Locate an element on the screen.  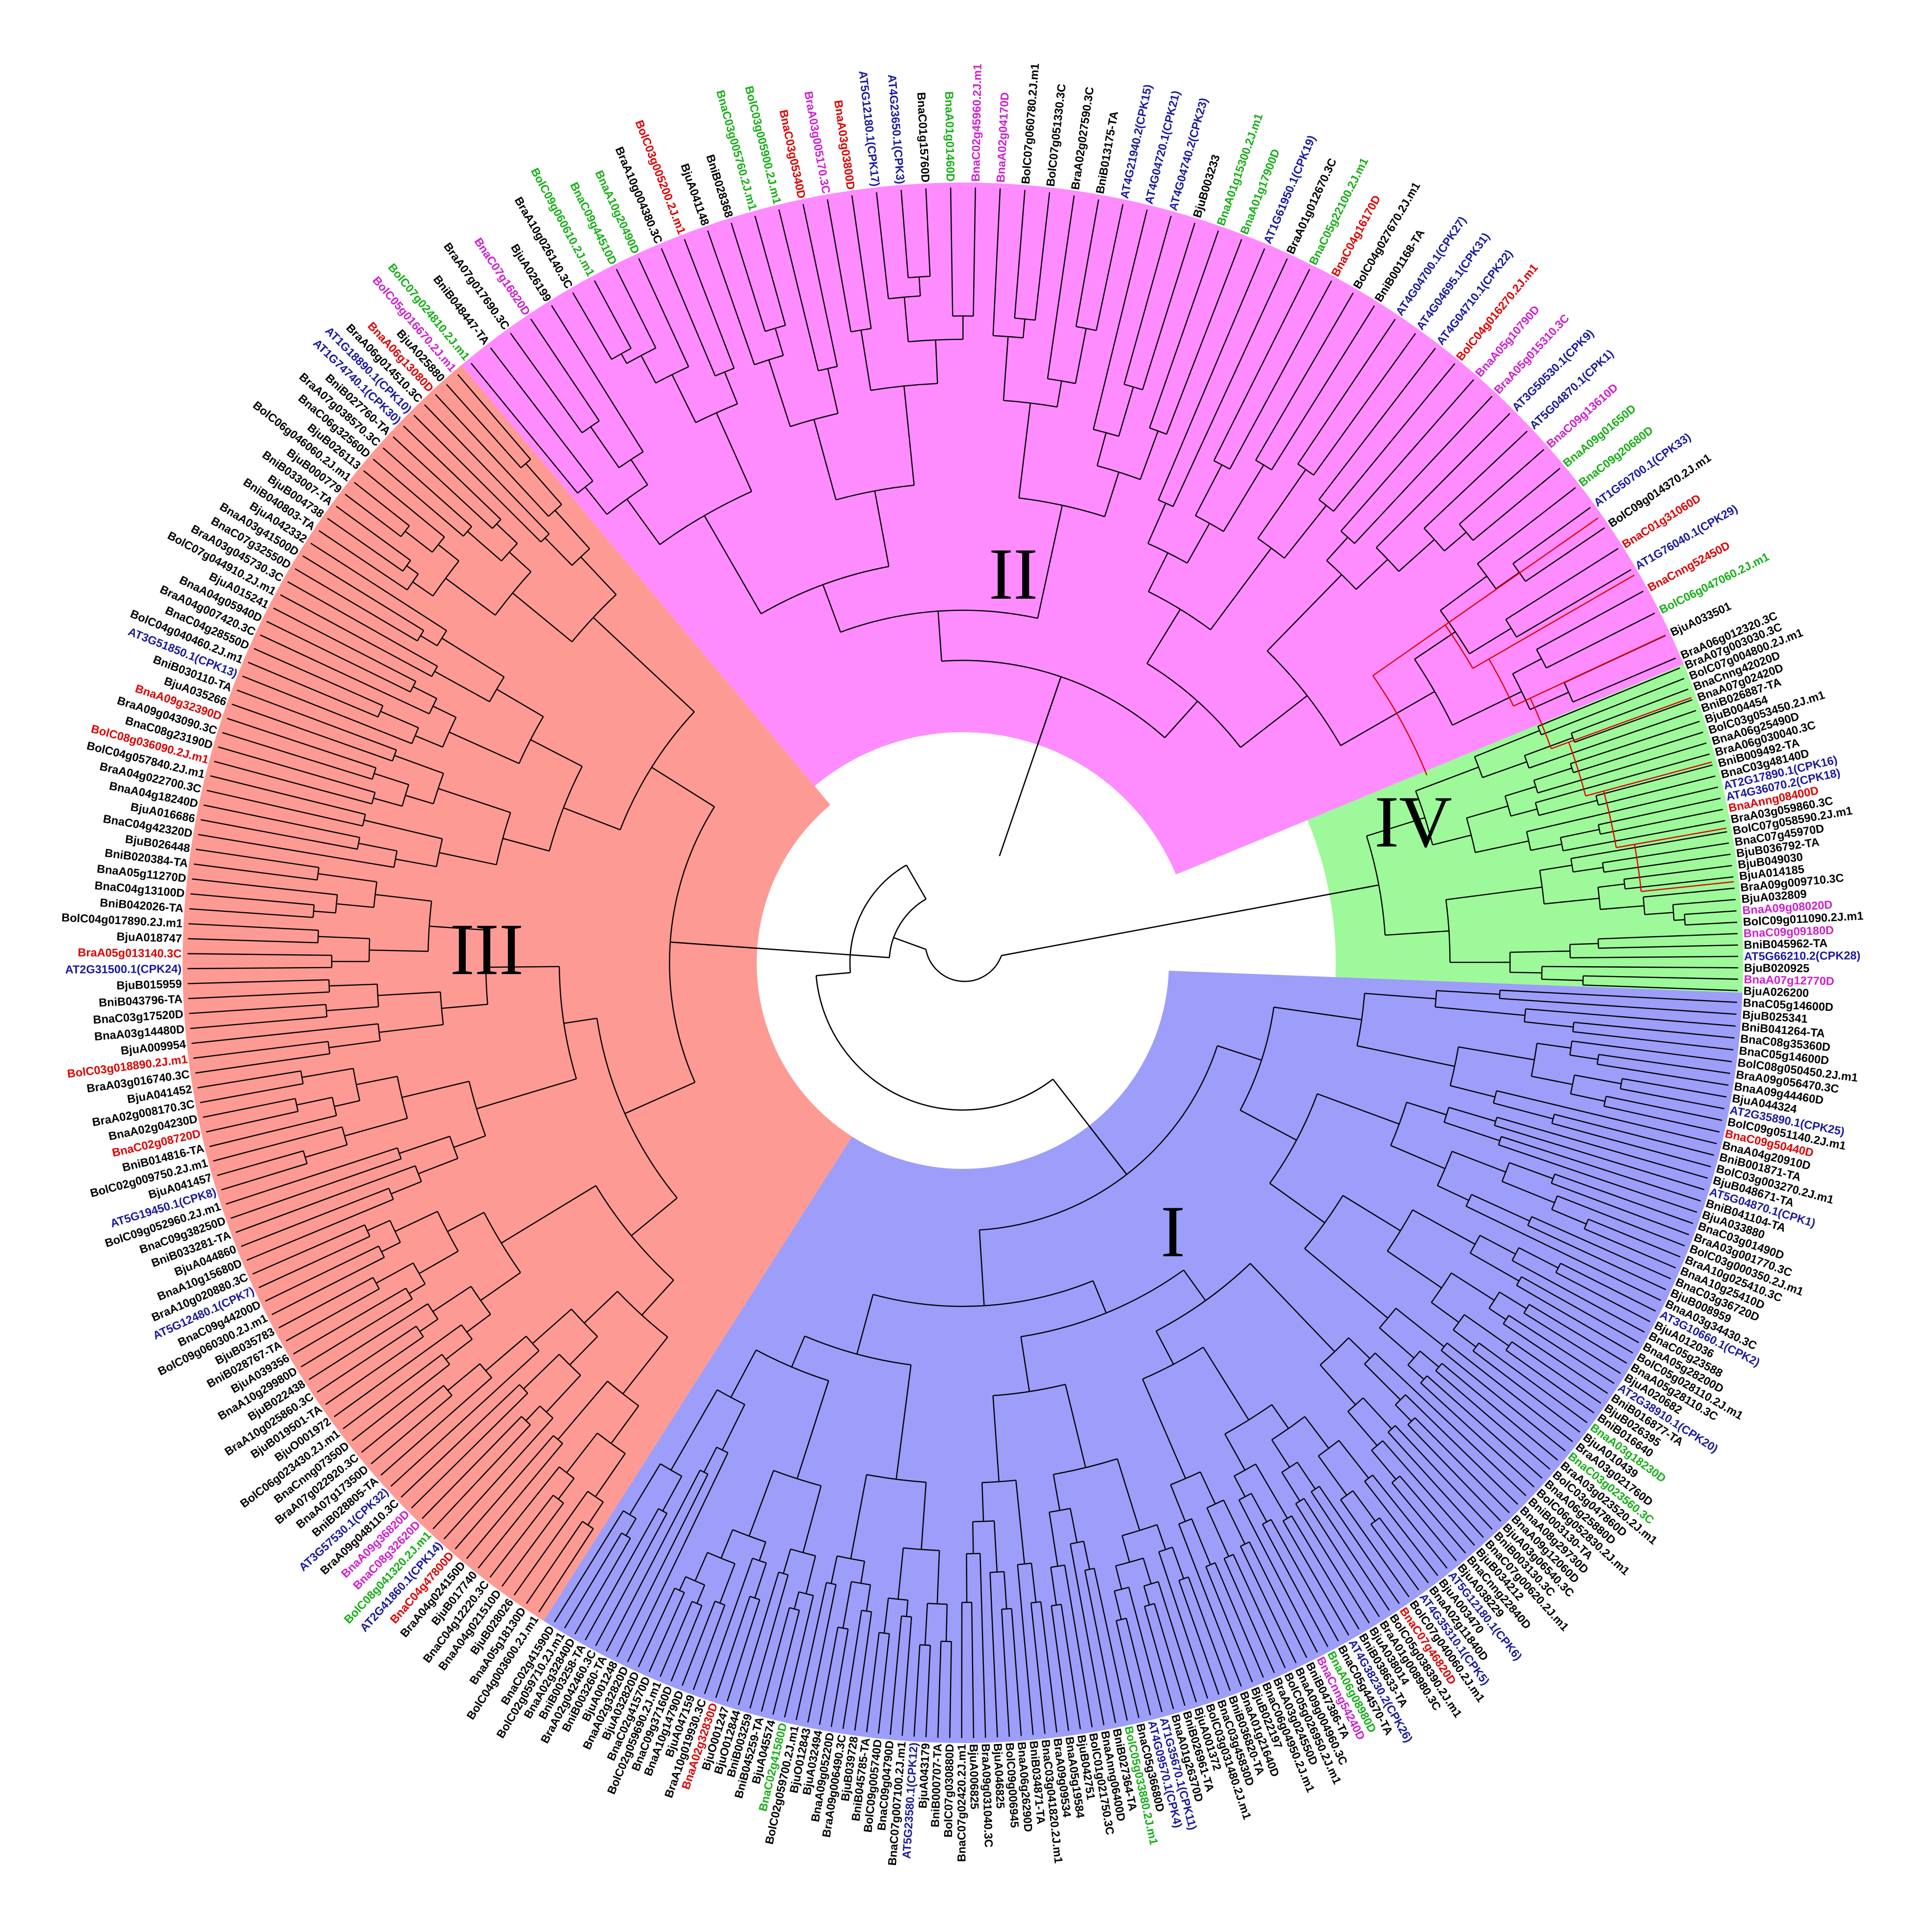
leaf-label: BniB043796-TA is located at coordinates (141, 1000).